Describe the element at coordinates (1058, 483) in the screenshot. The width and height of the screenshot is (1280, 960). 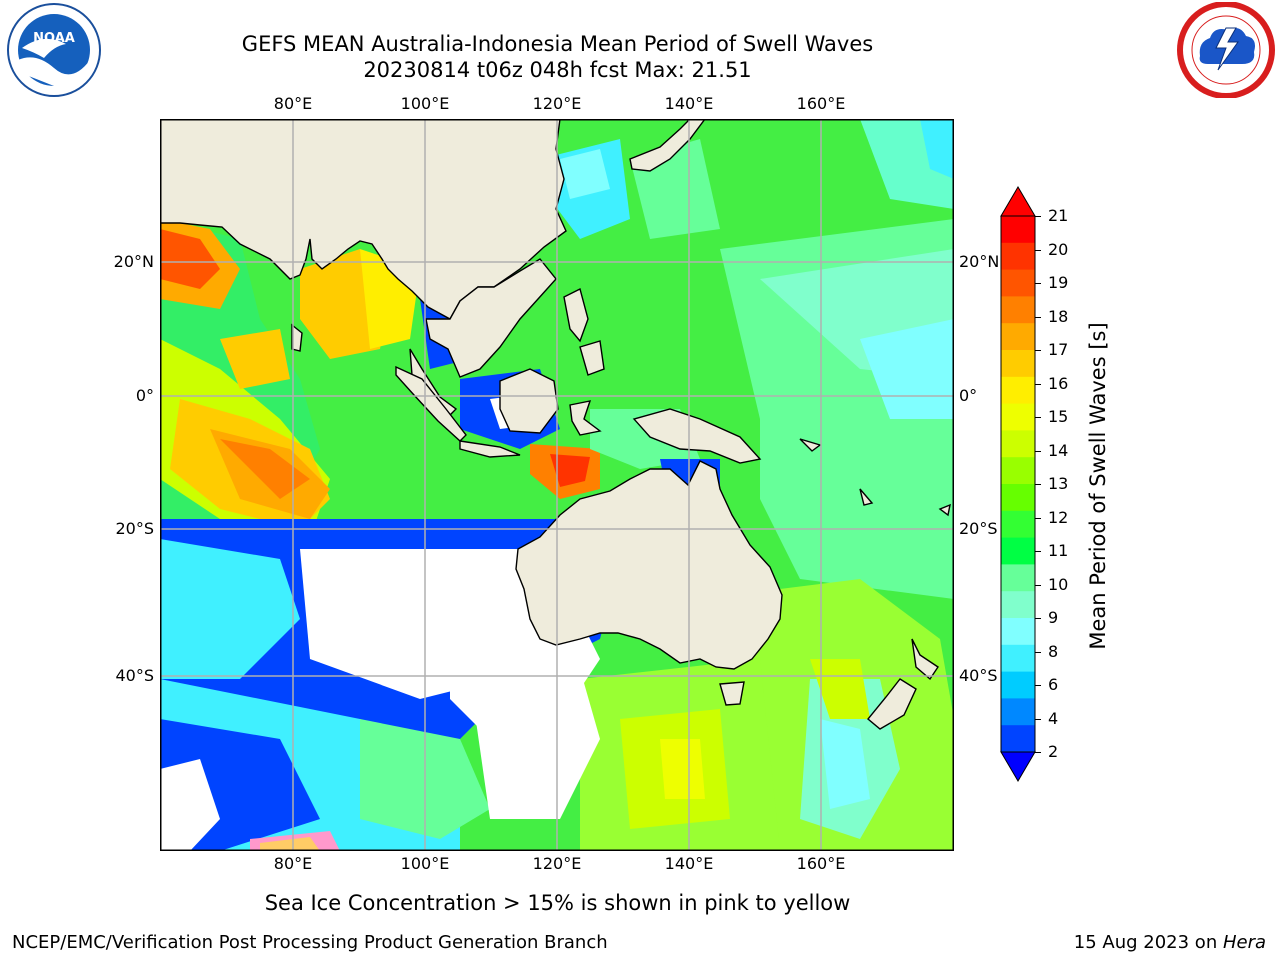
I see `colorbar-tick-label: 13` at that location.